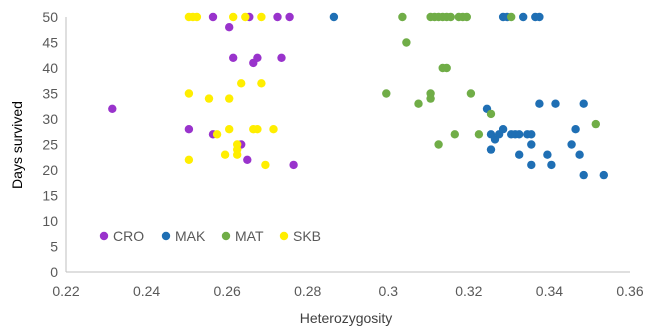  What do you see at coordinates (54, 272) in the screenshot?
I see `y-tick-label: 0` at bounding box center [54, 272].